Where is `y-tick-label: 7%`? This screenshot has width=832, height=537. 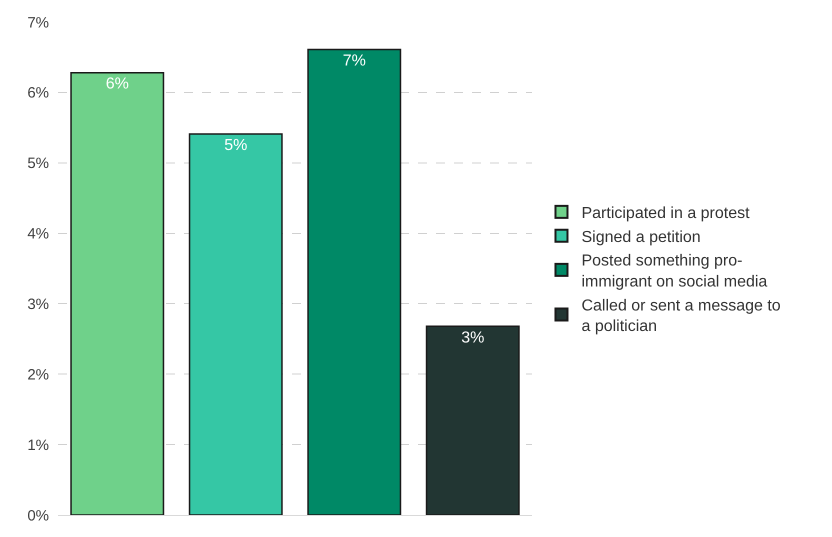
y-tick-label: 7% is located at coordinates (38, 23).